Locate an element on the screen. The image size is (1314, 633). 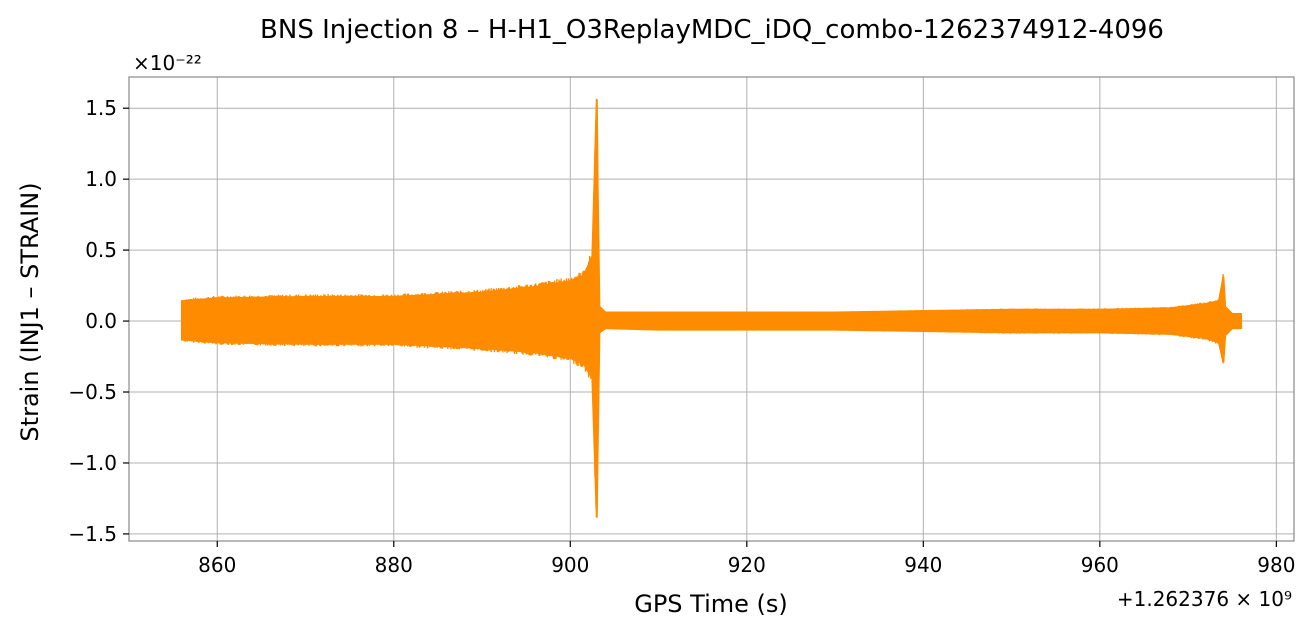
x-axis-label: GPS Time (s) is located at coordinates (711, 604).